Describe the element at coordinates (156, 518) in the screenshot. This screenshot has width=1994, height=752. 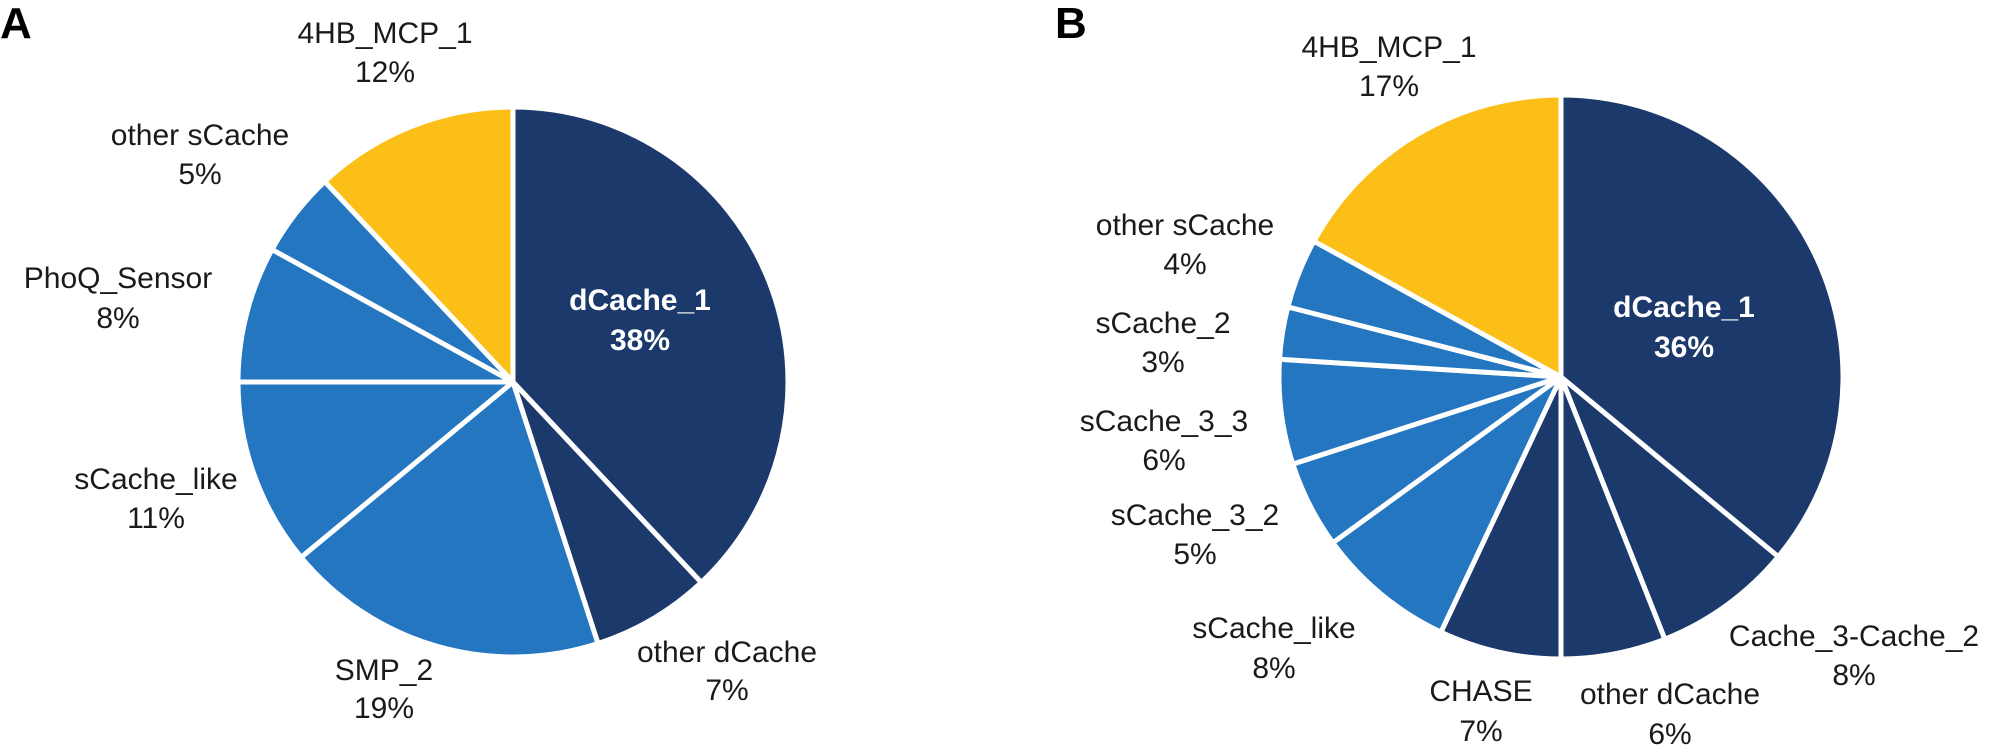
I see `slice-percent-label: 11%` at that location.